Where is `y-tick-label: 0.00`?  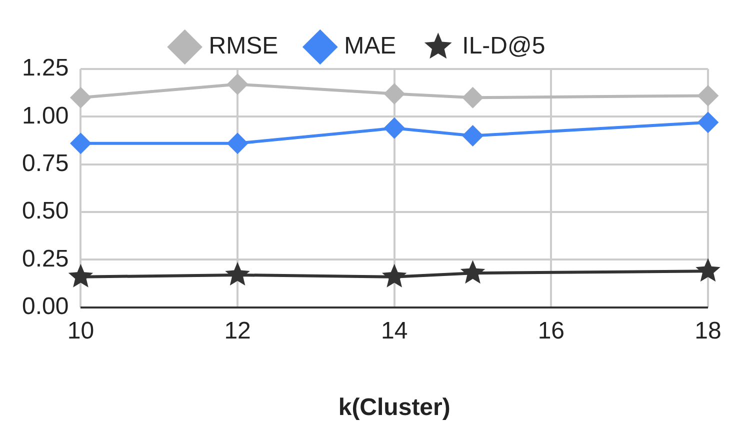
y-tick-label: 0.00 is located at coordinates (45, 306).